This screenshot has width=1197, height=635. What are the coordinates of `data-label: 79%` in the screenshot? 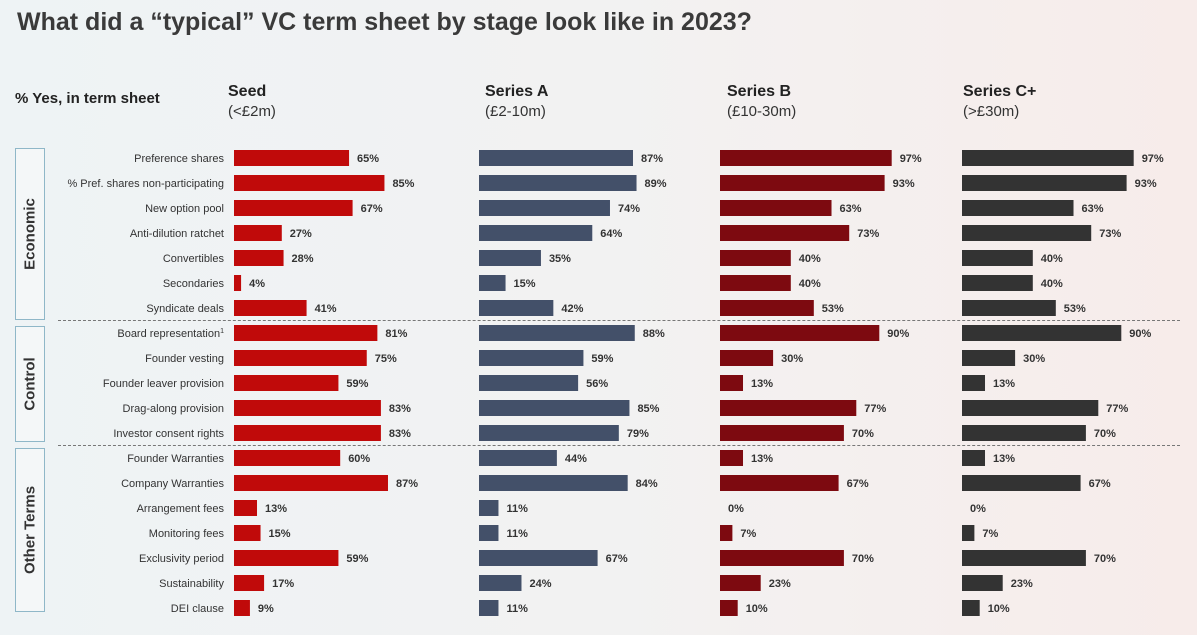 It's located at (638, 434).